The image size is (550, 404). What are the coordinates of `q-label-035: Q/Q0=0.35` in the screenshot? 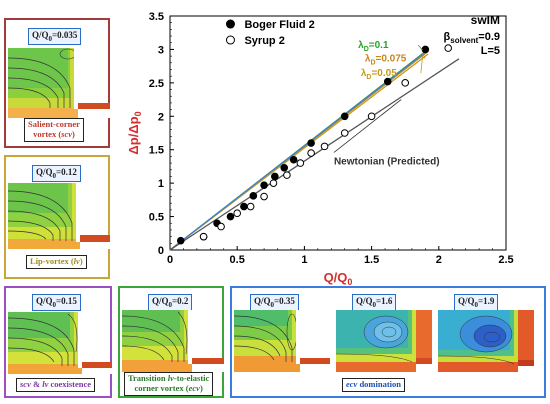 It's located at (274, 302).